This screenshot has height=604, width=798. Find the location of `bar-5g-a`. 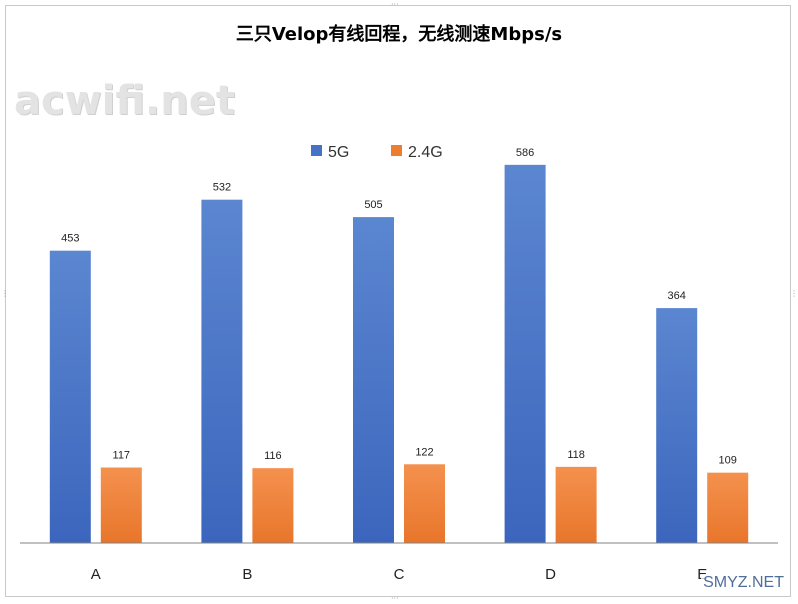

bar-5g-a is located at coordinates (70, 396).